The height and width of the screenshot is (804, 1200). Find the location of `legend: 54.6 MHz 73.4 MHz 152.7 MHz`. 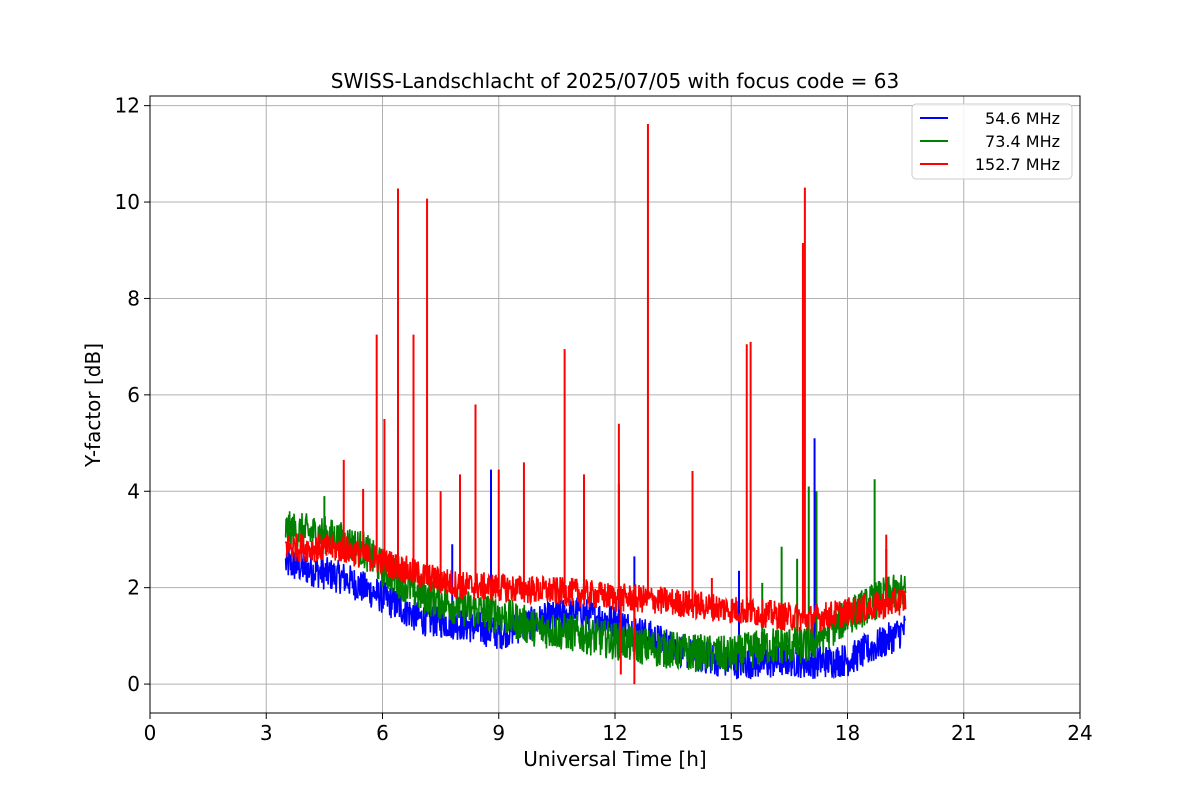

legend: 54.6 MHz 73.4 MHz 152.7 MHz is located at coordinates (992, 141).